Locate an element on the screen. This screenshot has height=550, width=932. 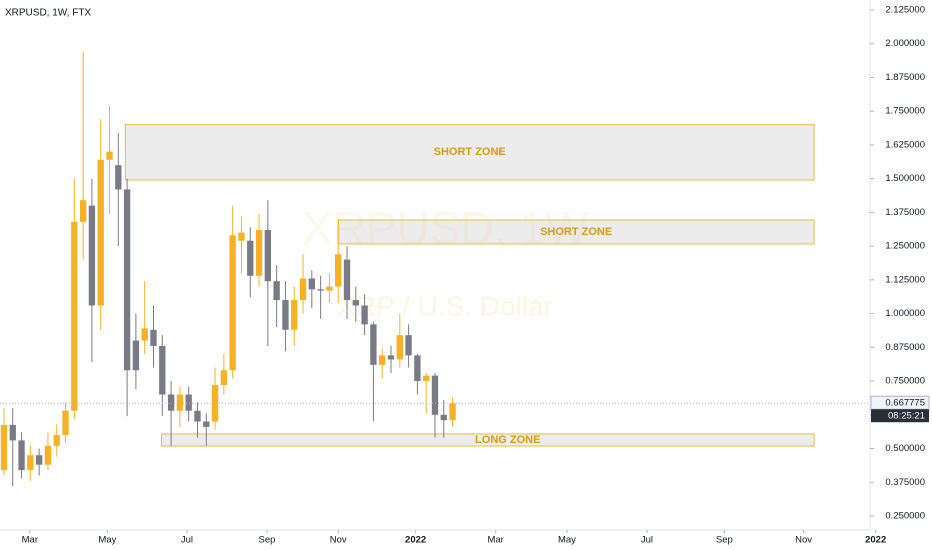
y-tick-label: 1.250000 is located at coordinates (905, 246).